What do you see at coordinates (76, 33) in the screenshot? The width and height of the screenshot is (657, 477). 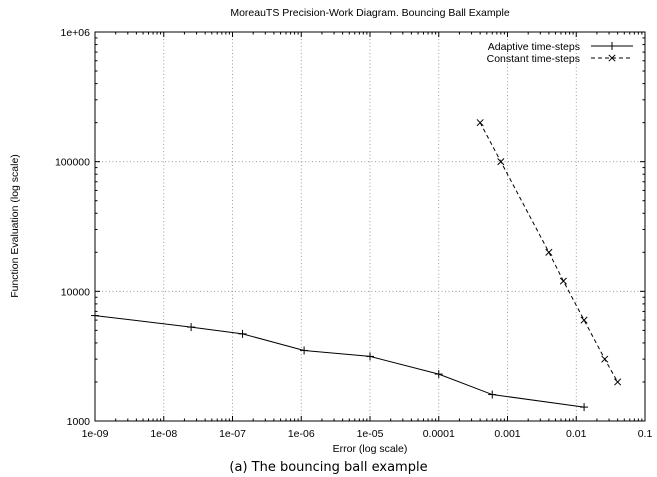 I see `y-tick-label: 1e+06` at bounding box center [76, 33].